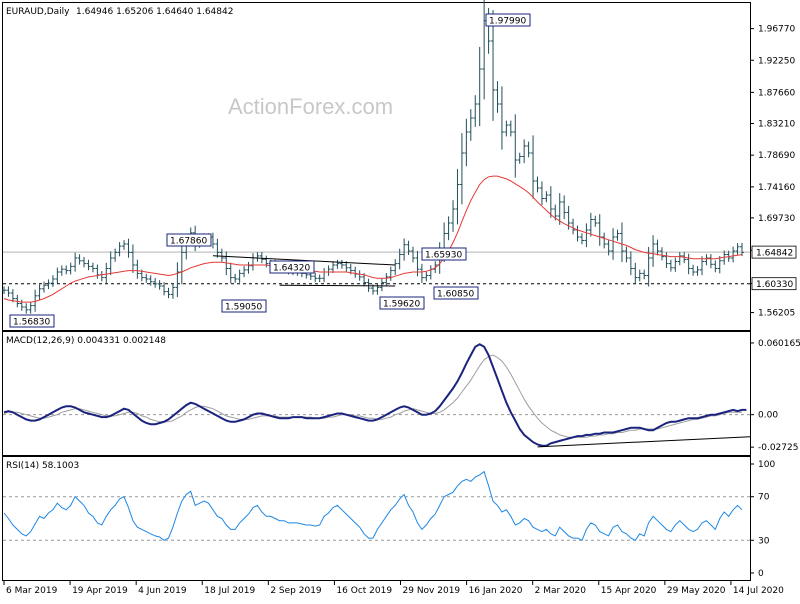 The width and height of the screenshot is (800, 604). Describe the element at coordinates (154, 12) in the screenshot. I see `price-ohlc: 1.64946 1.65206 1.64640 1.64842` at that location.